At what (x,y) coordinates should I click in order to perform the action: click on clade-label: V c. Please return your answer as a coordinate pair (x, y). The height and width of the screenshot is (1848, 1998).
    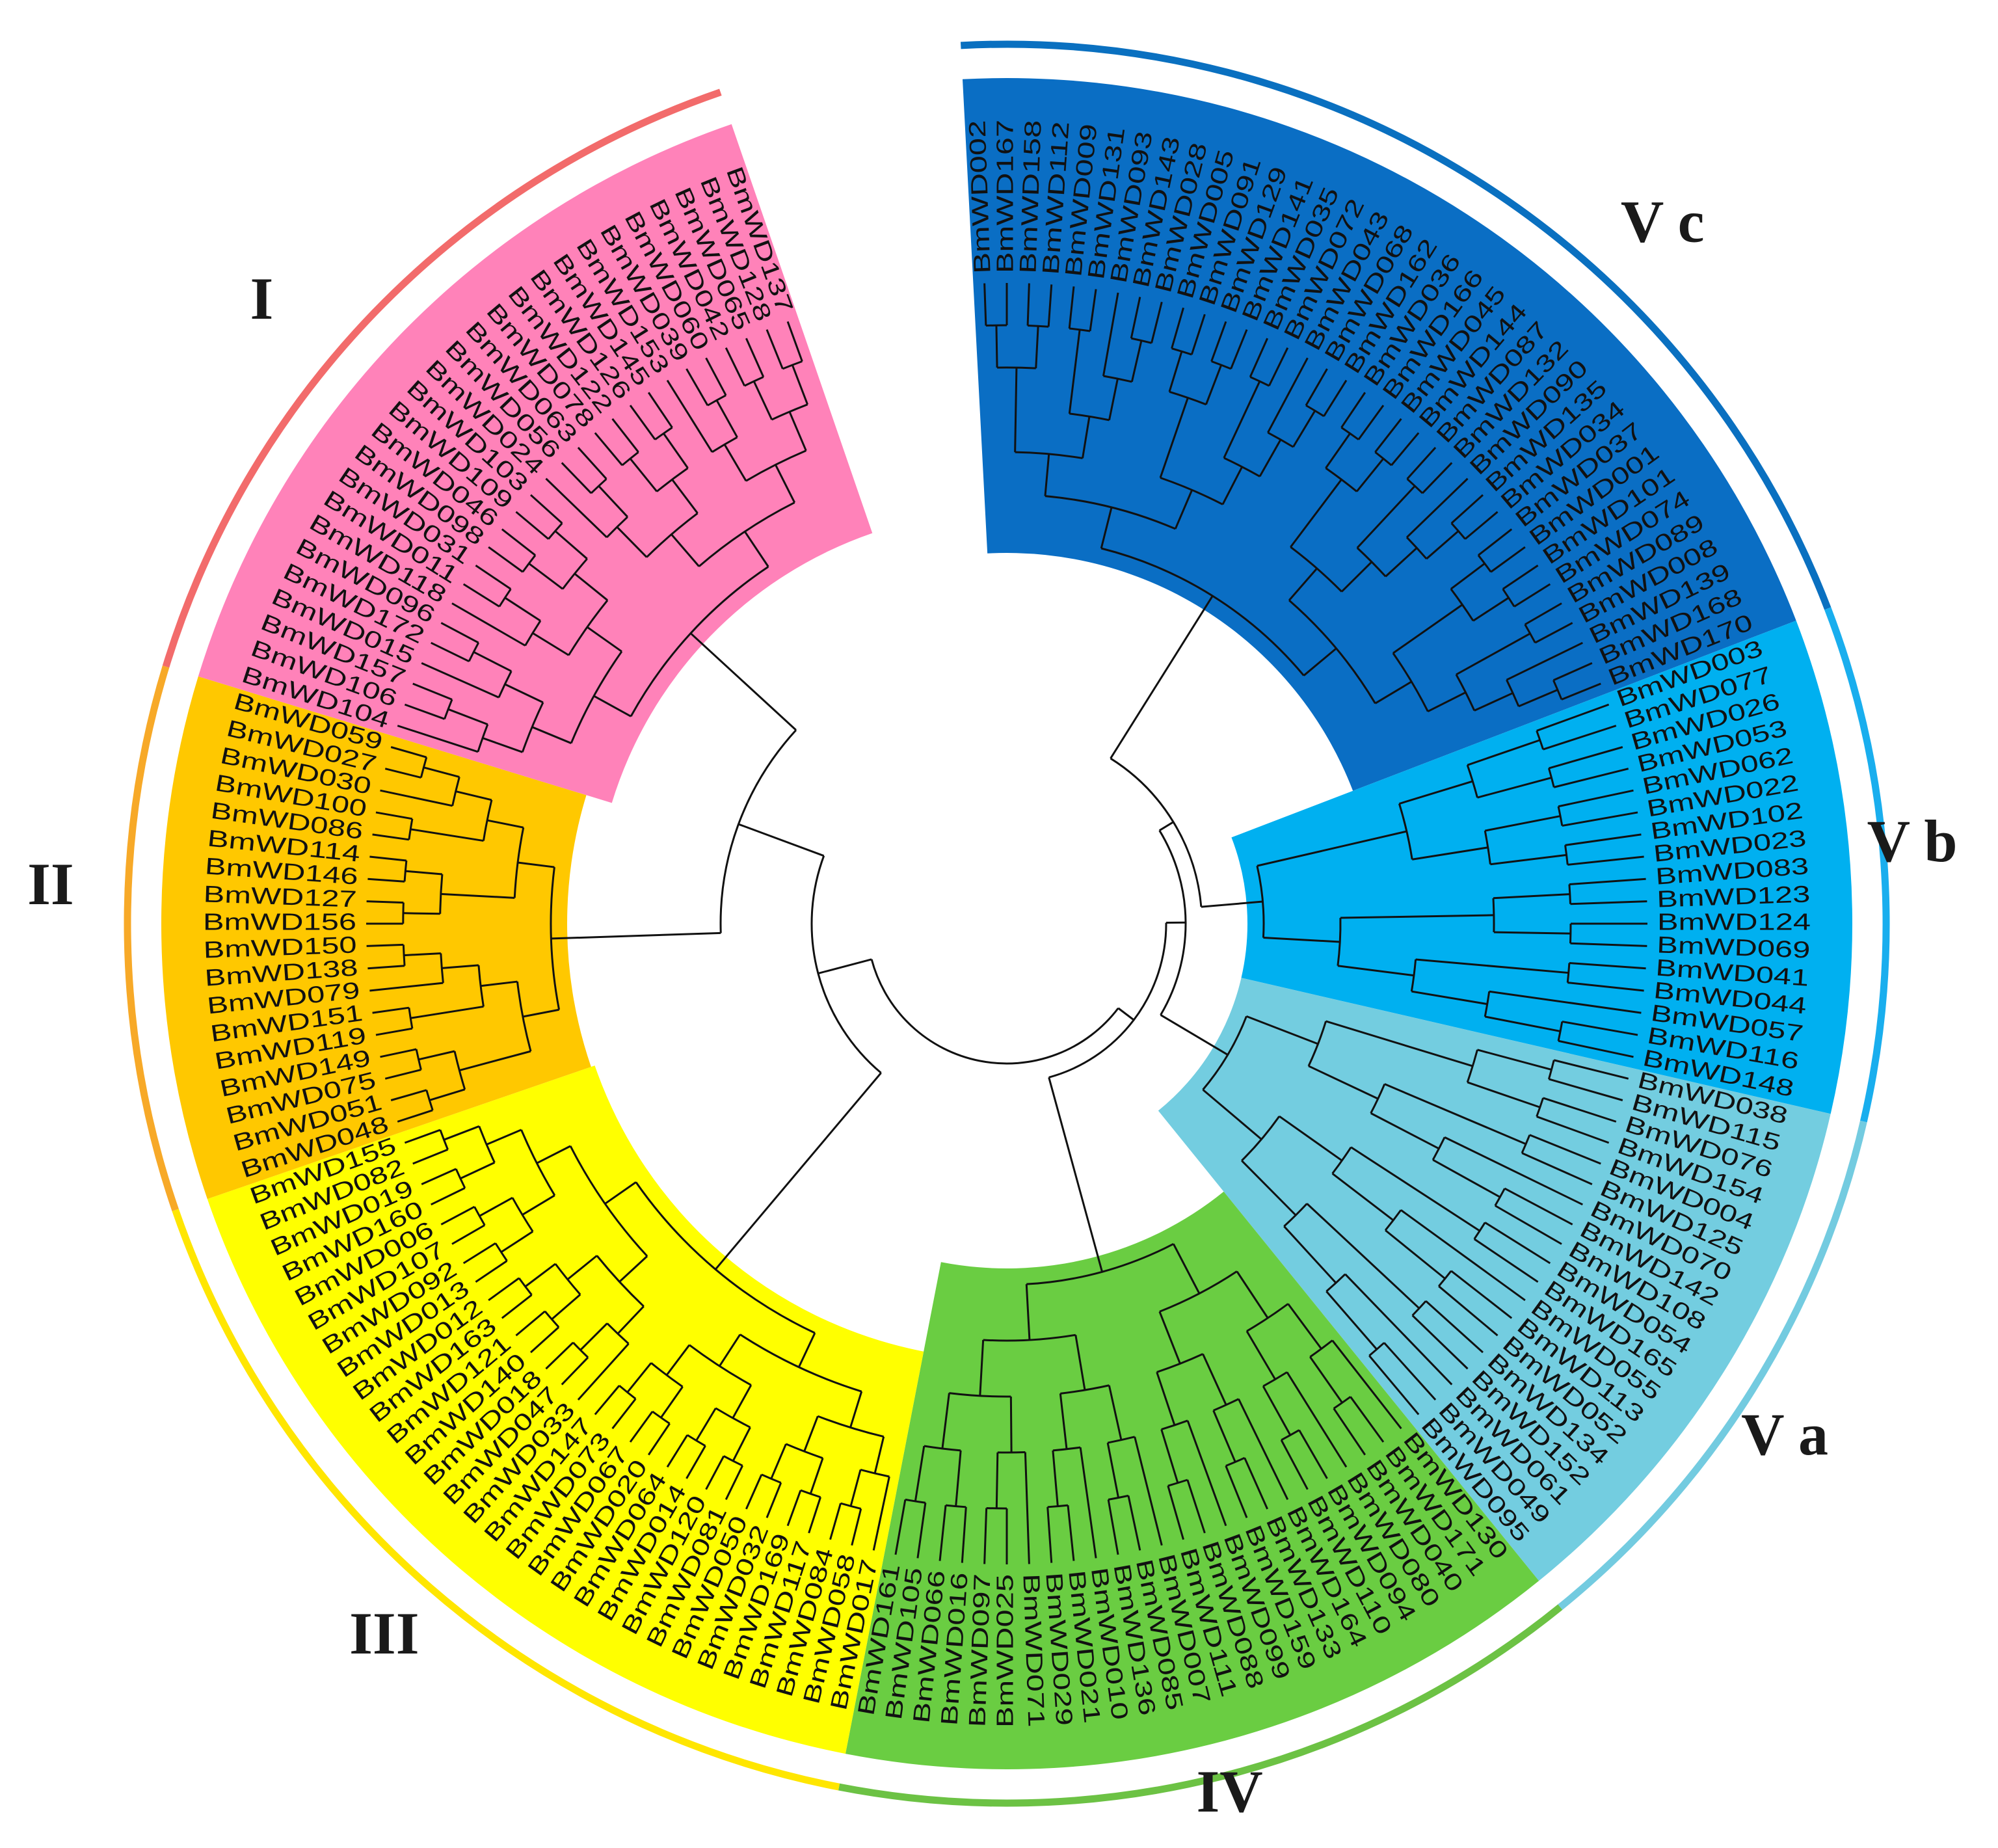
    Looking at the image, I should click on (1663, 221).